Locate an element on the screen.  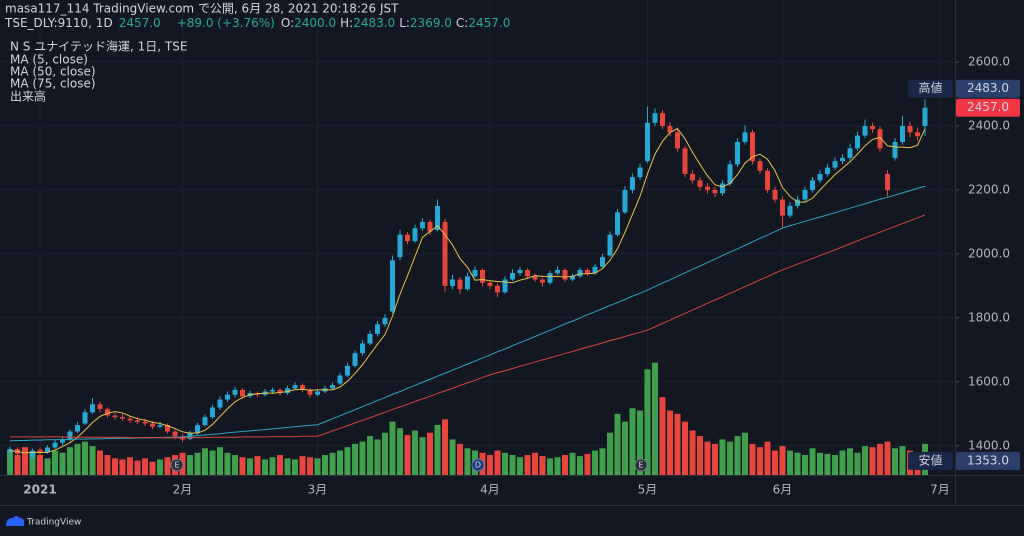
legend-entry: MA (50, close) is located at coordinates (53, 72).